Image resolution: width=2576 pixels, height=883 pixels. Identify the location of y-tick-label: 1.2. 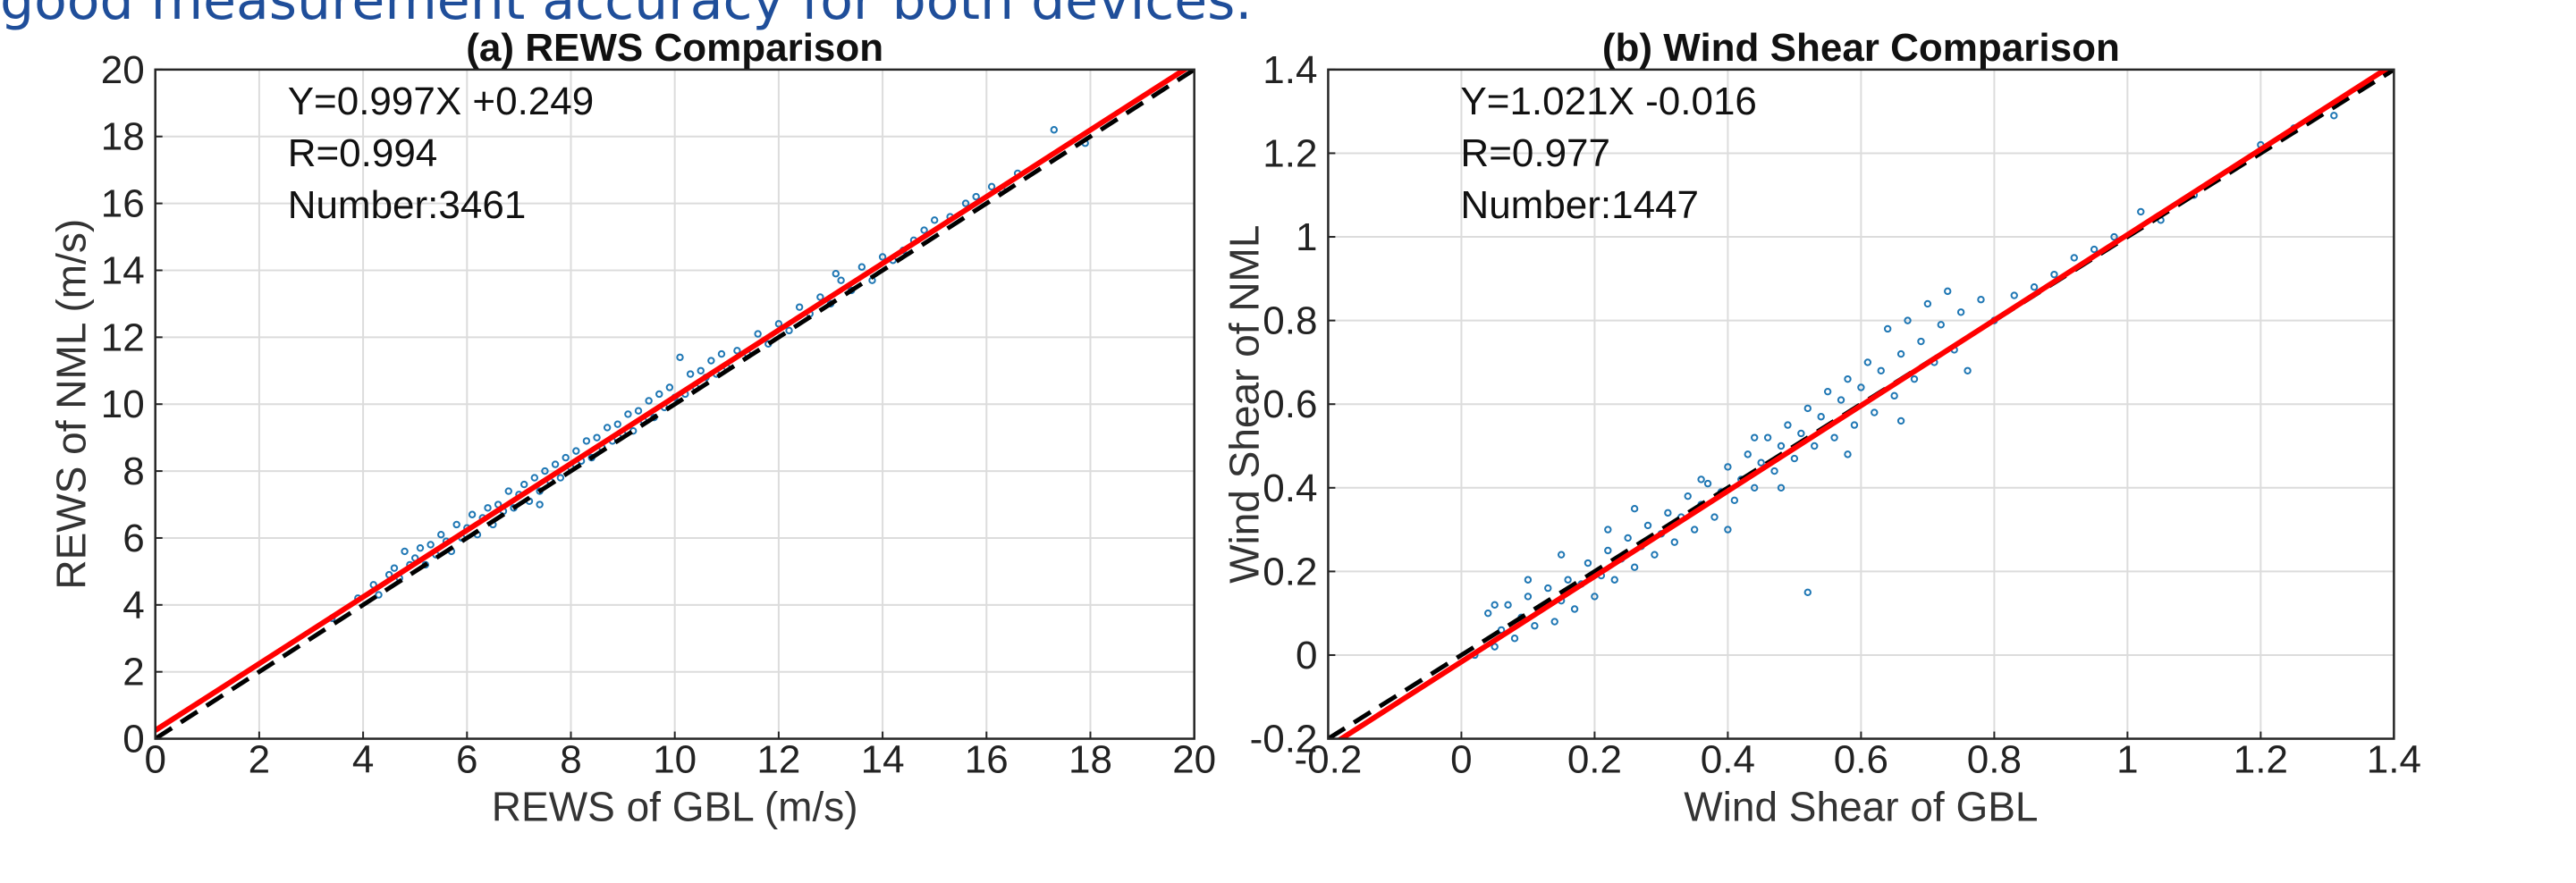
(1290, 153).